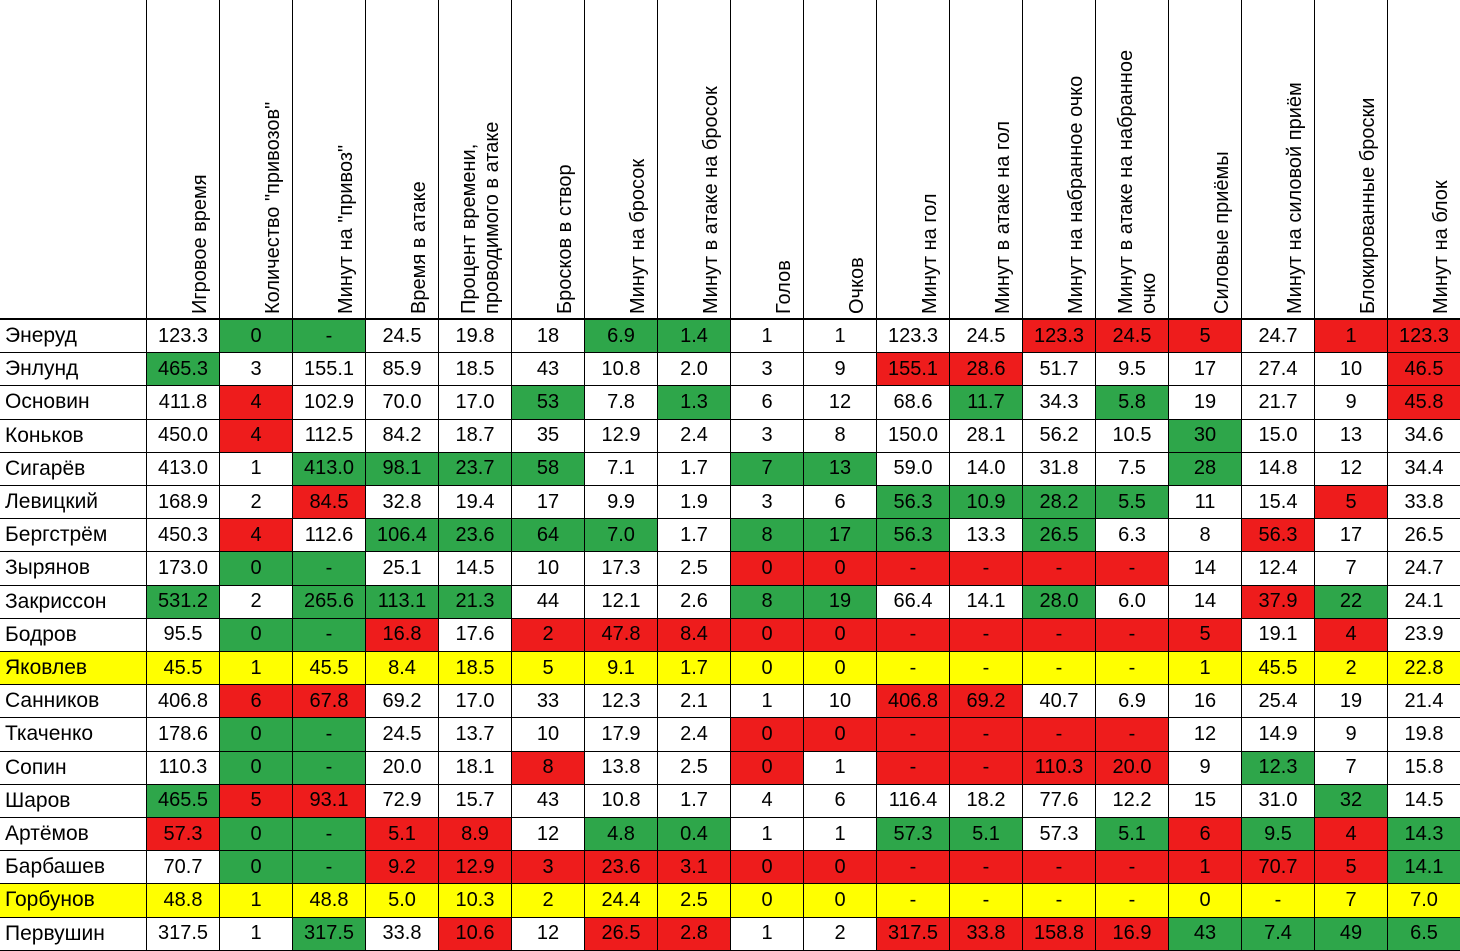 The width and height of the screenshot is (1460, 951). I want to click on table-cell: 106.4, so click(402, 536).